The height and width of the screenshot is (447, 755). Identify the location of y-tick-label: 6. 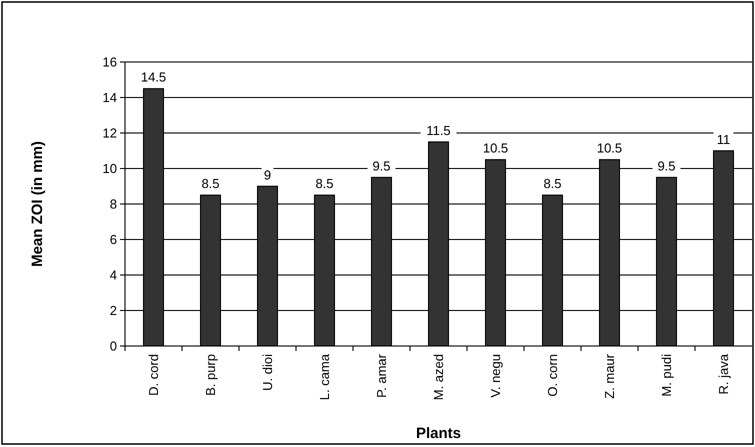
(113, 240).